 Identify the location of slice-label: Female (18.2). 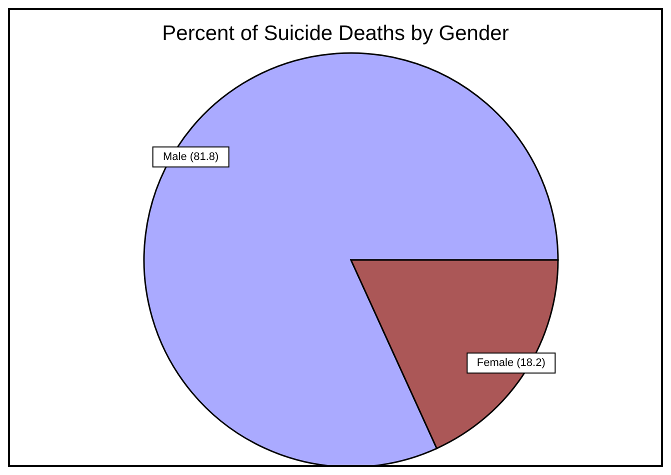
(511, 363).